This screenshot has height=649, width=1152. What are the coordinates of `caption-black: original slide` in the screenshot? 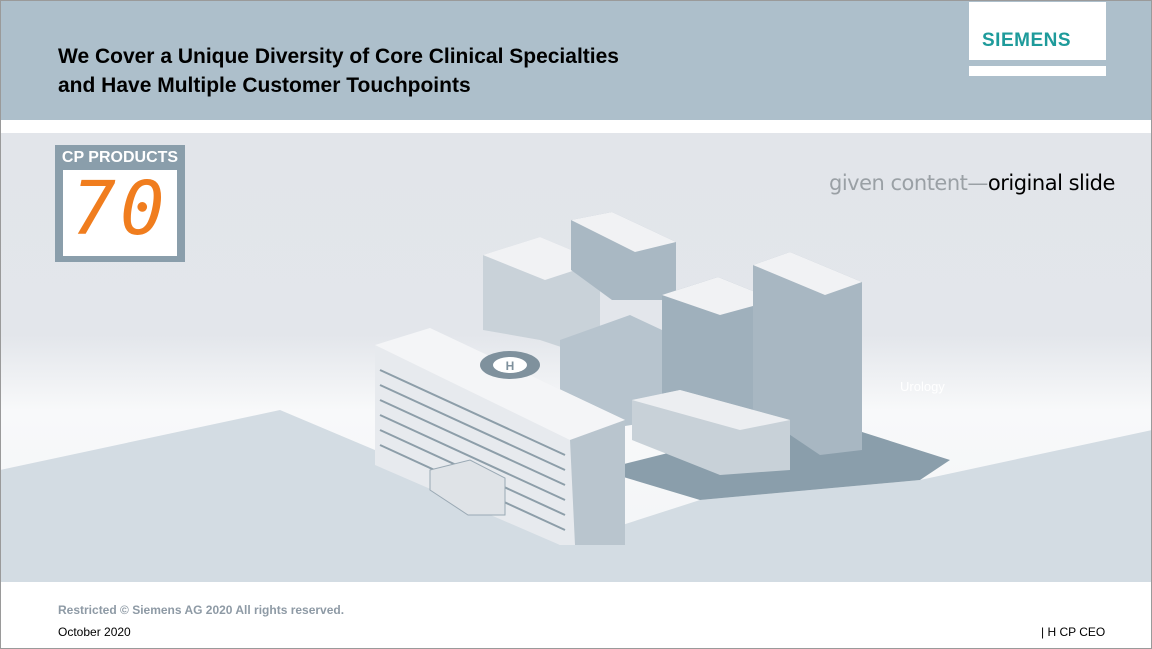 It's located at (1051, 183).